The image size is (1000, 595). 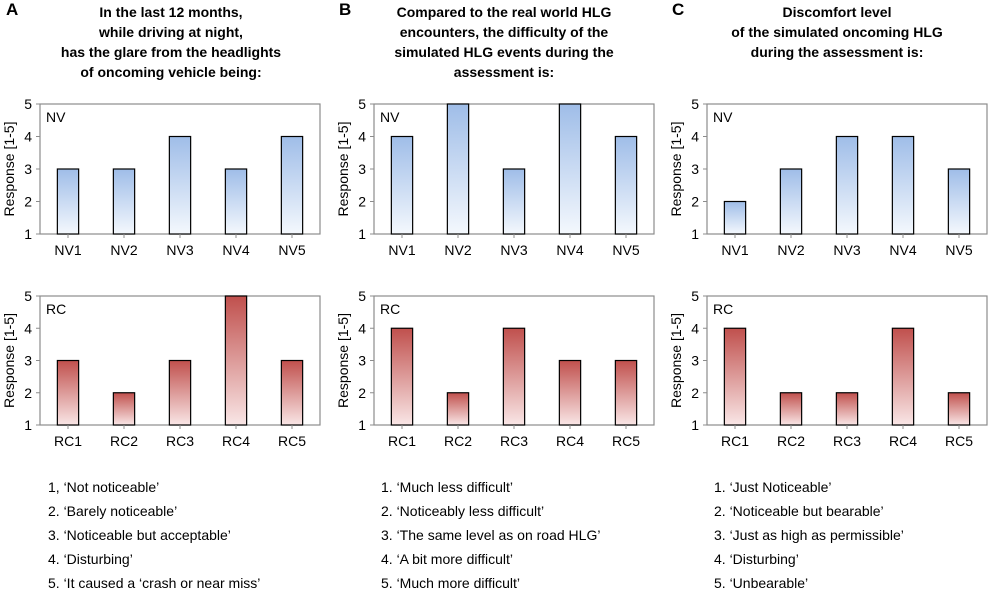 What do you see at coordinates (504, 12) in the screenshot?
I see `title-line: Compared to the real world HLG` at bounding box center [504, 12].